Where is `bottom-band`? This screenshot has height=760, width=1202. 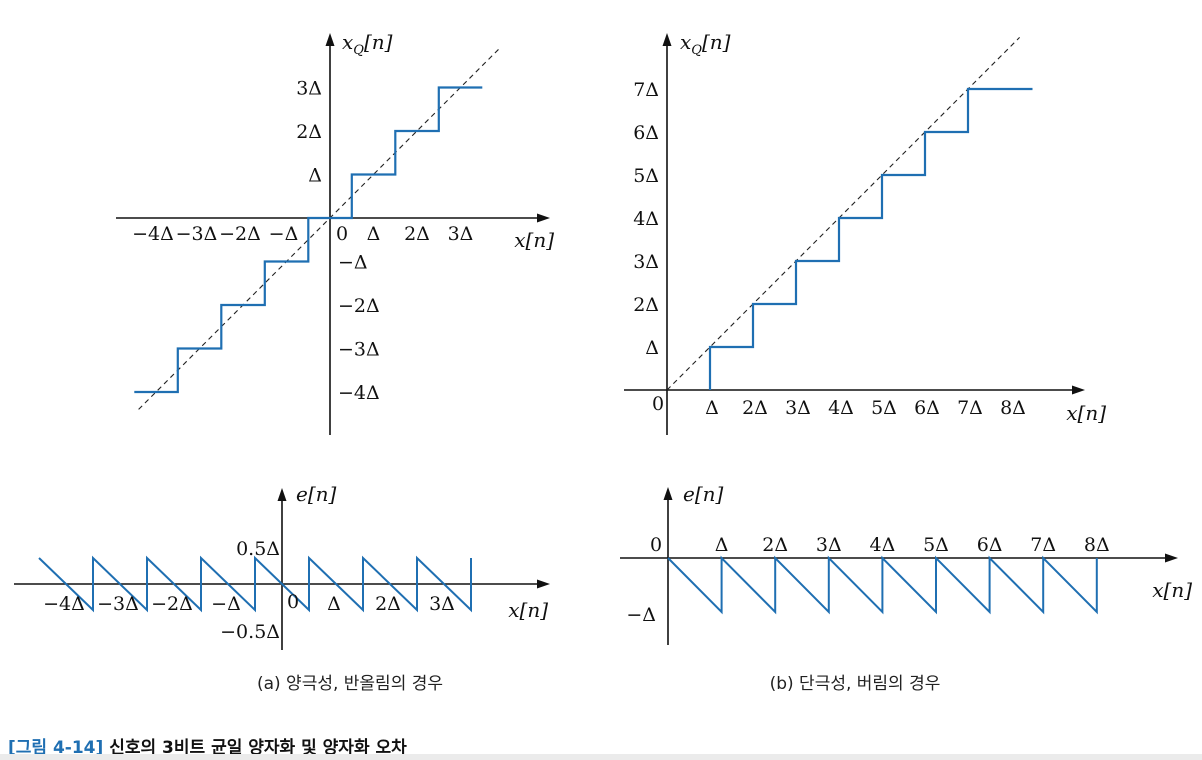
bottom-band is located at coordinates (601, 757).